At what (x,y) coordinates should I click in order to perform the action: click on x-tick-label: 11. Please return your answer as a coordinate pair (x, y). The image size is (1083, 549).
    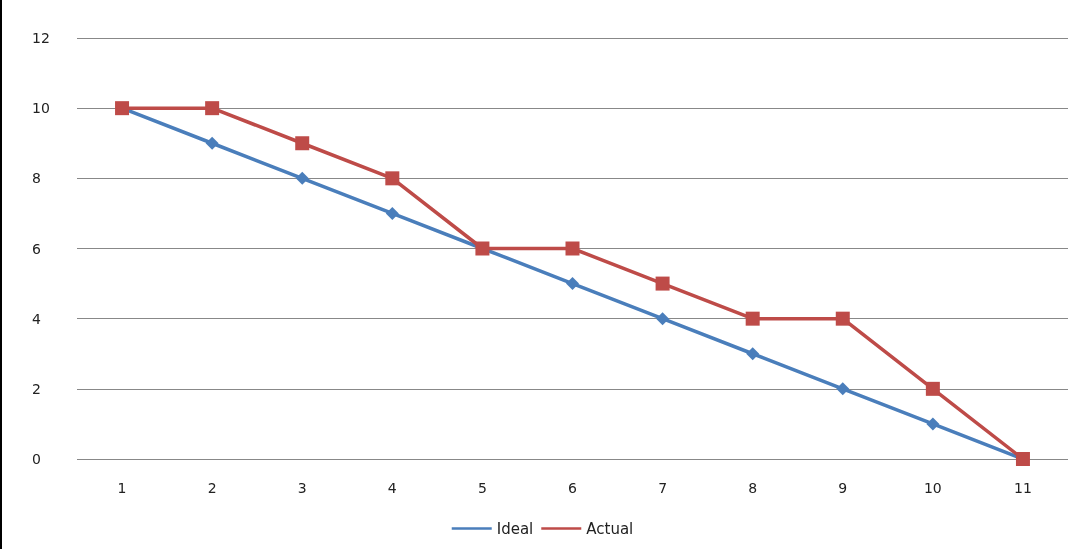
    Looking at the image, I should click on (1023, 488).